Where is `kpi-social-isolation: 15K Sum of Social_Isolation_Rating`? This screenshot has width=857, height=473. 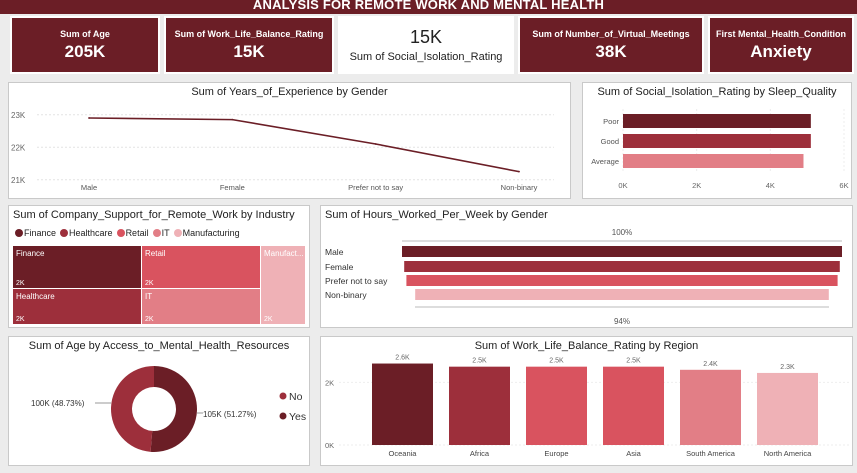 kpi-social-isolation: 15K Sum of Social_Isolation_Rating is located at coordinates (426, 45).